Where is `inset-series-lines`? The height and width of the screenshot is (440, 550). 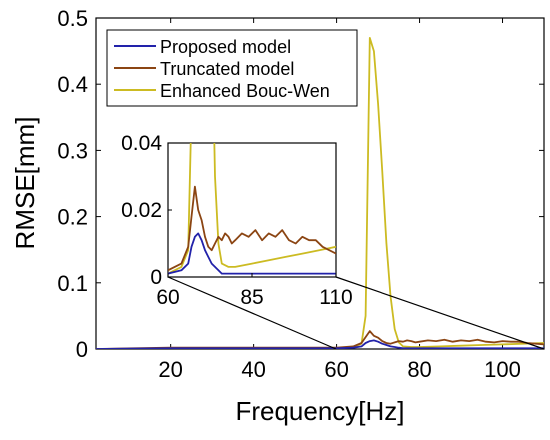 inset-series-lines is located at coordinates (252, 209).